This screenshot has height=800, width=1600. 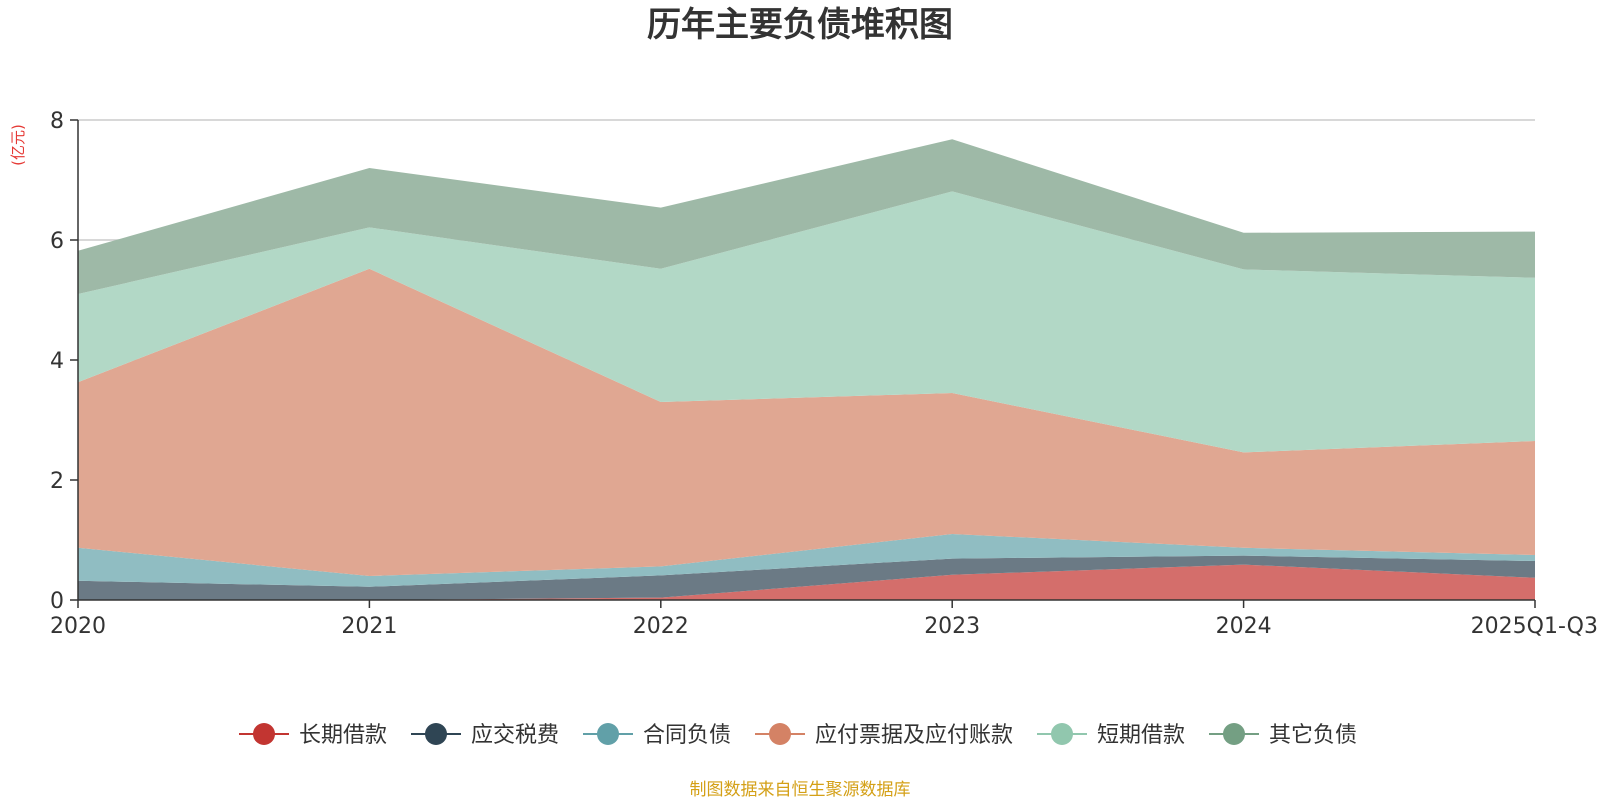 I want to click on y-tick-label: 2, so click(x=57, y=481).